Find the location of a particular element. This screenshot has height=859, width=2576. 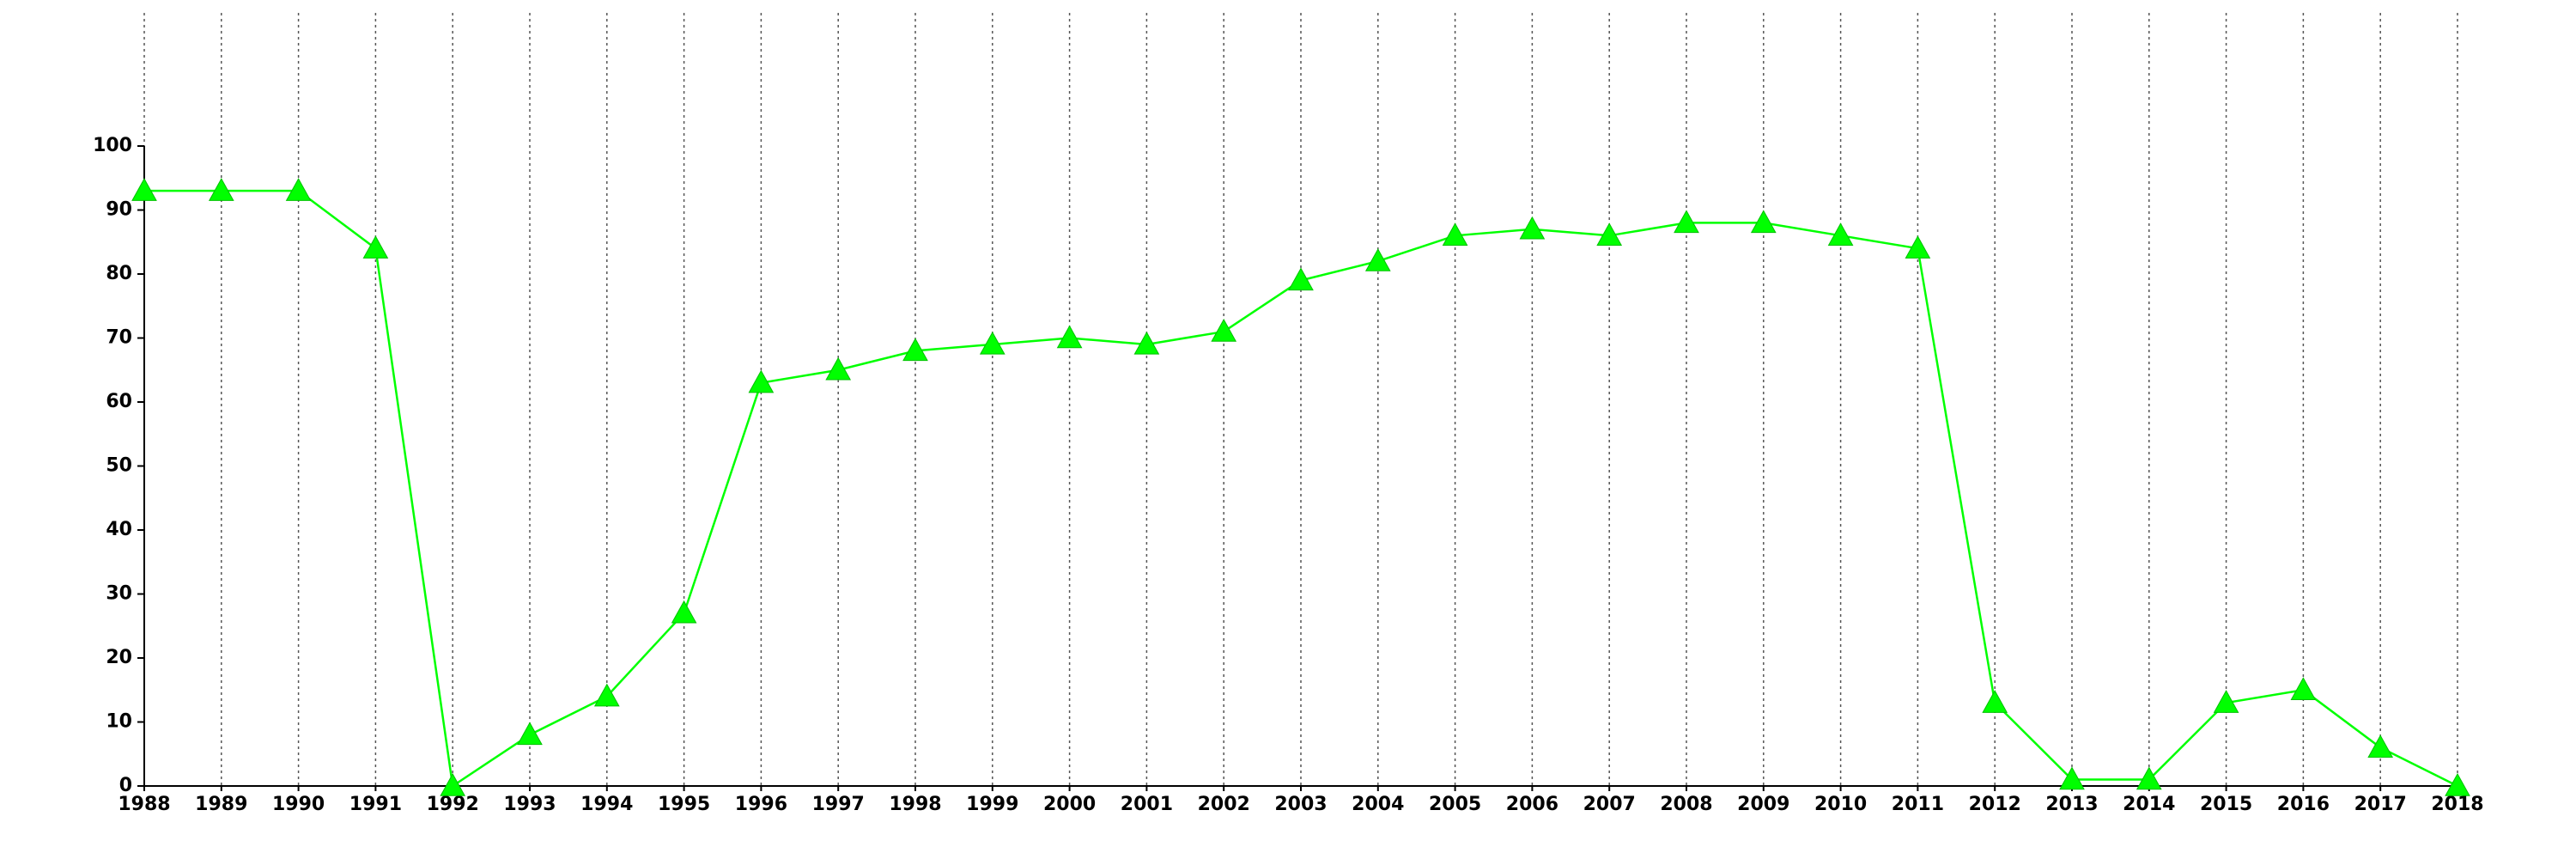

x-tick-label: 2017 is located at coordinates (2380, 804).